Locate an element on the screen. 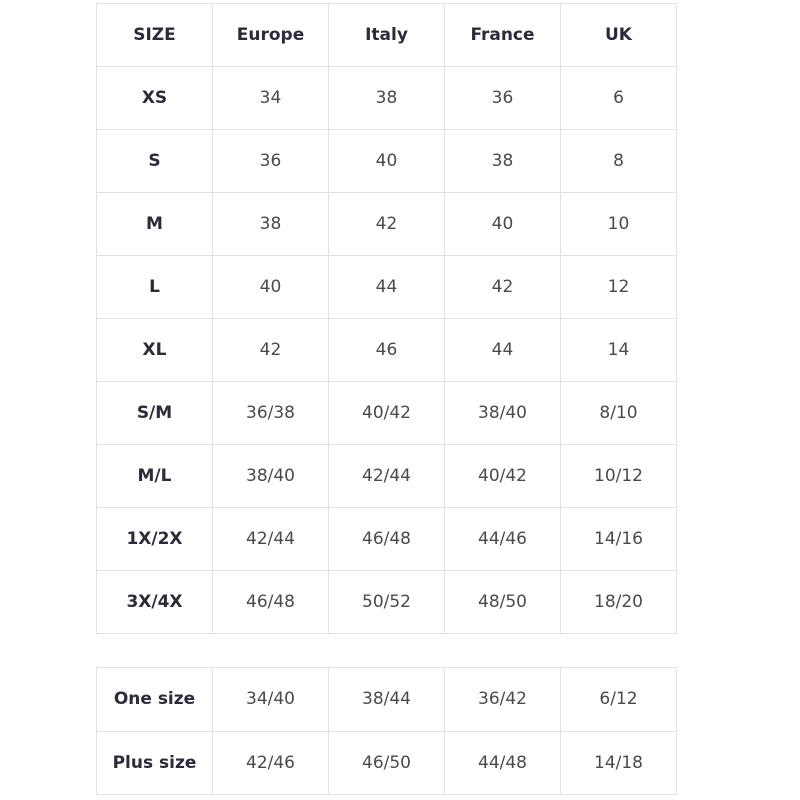  size-value-cell: 10/12 is located at coordinates (618, 476).